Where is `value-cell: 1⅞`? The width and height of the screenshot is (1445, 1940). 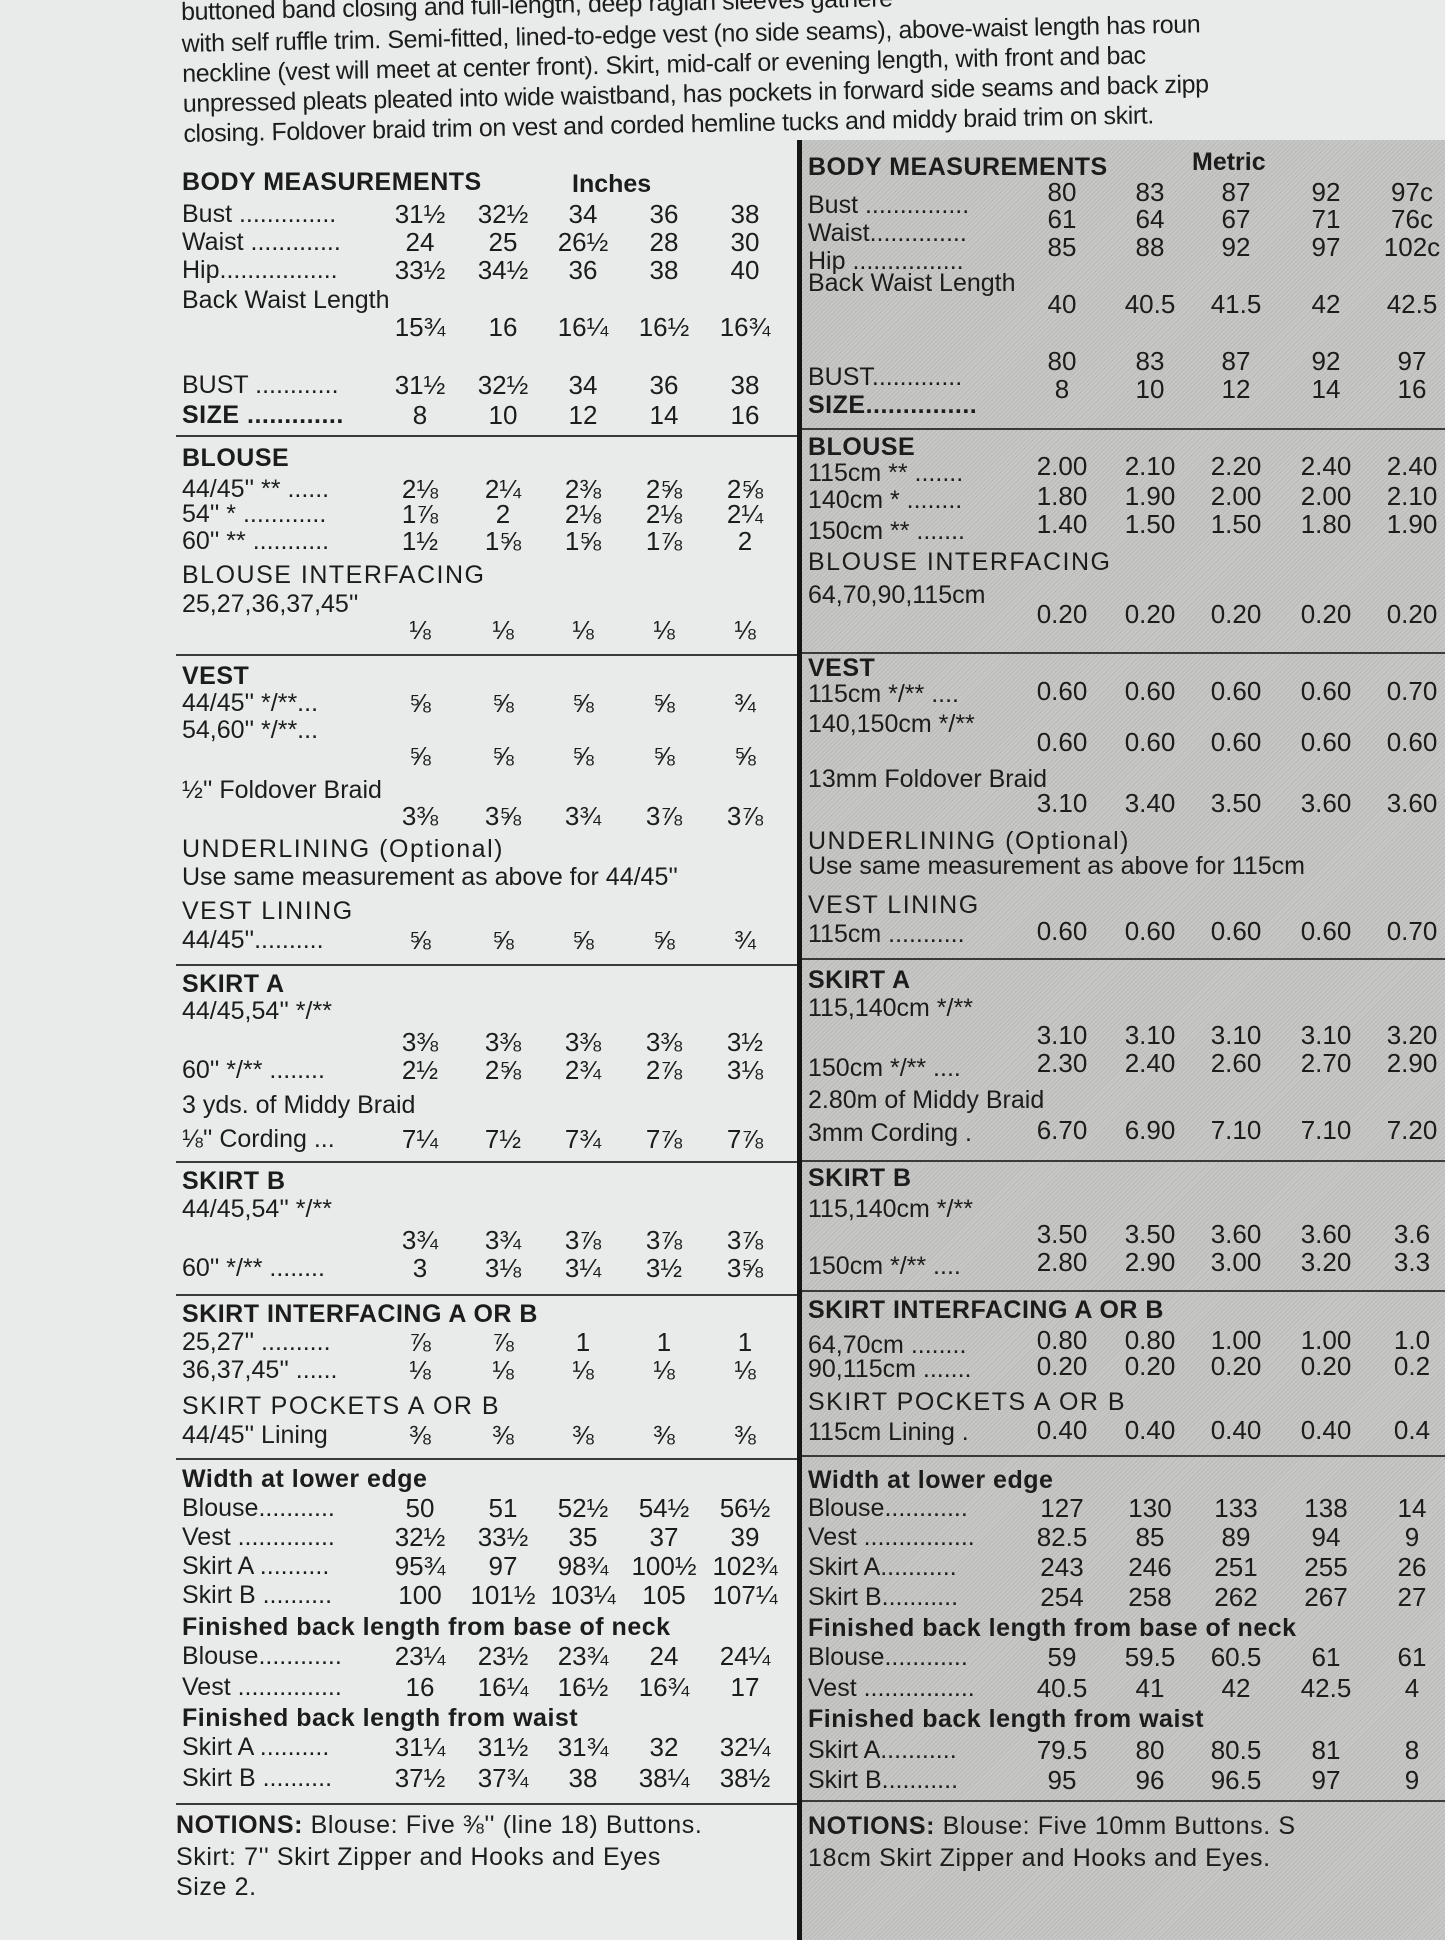 value-cell: 1⅞ is located at coordinates (664, 541).